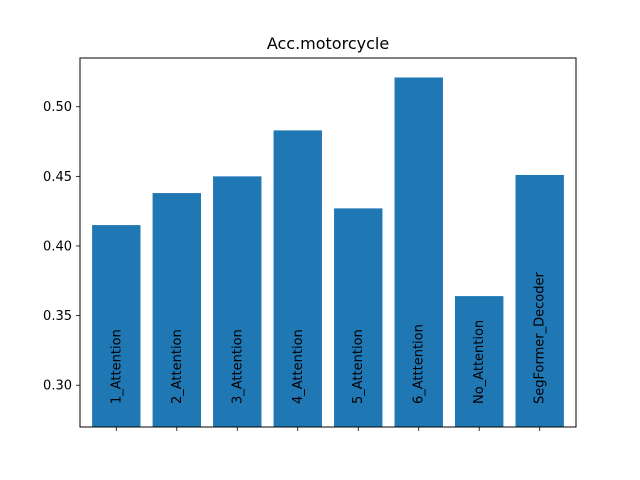 Image resolution: width=640 pixels, height=480 pixels. I want to click on chart-title: Acc.motorcycle, so click(328, 43).